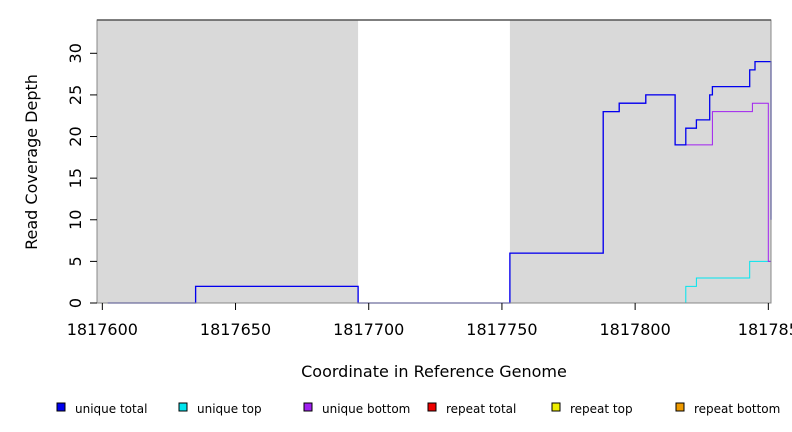  What do you see at coordinates (229, 409) in the screenshot?
I see `legend-label: unique top` at bounding box center [229, 409].